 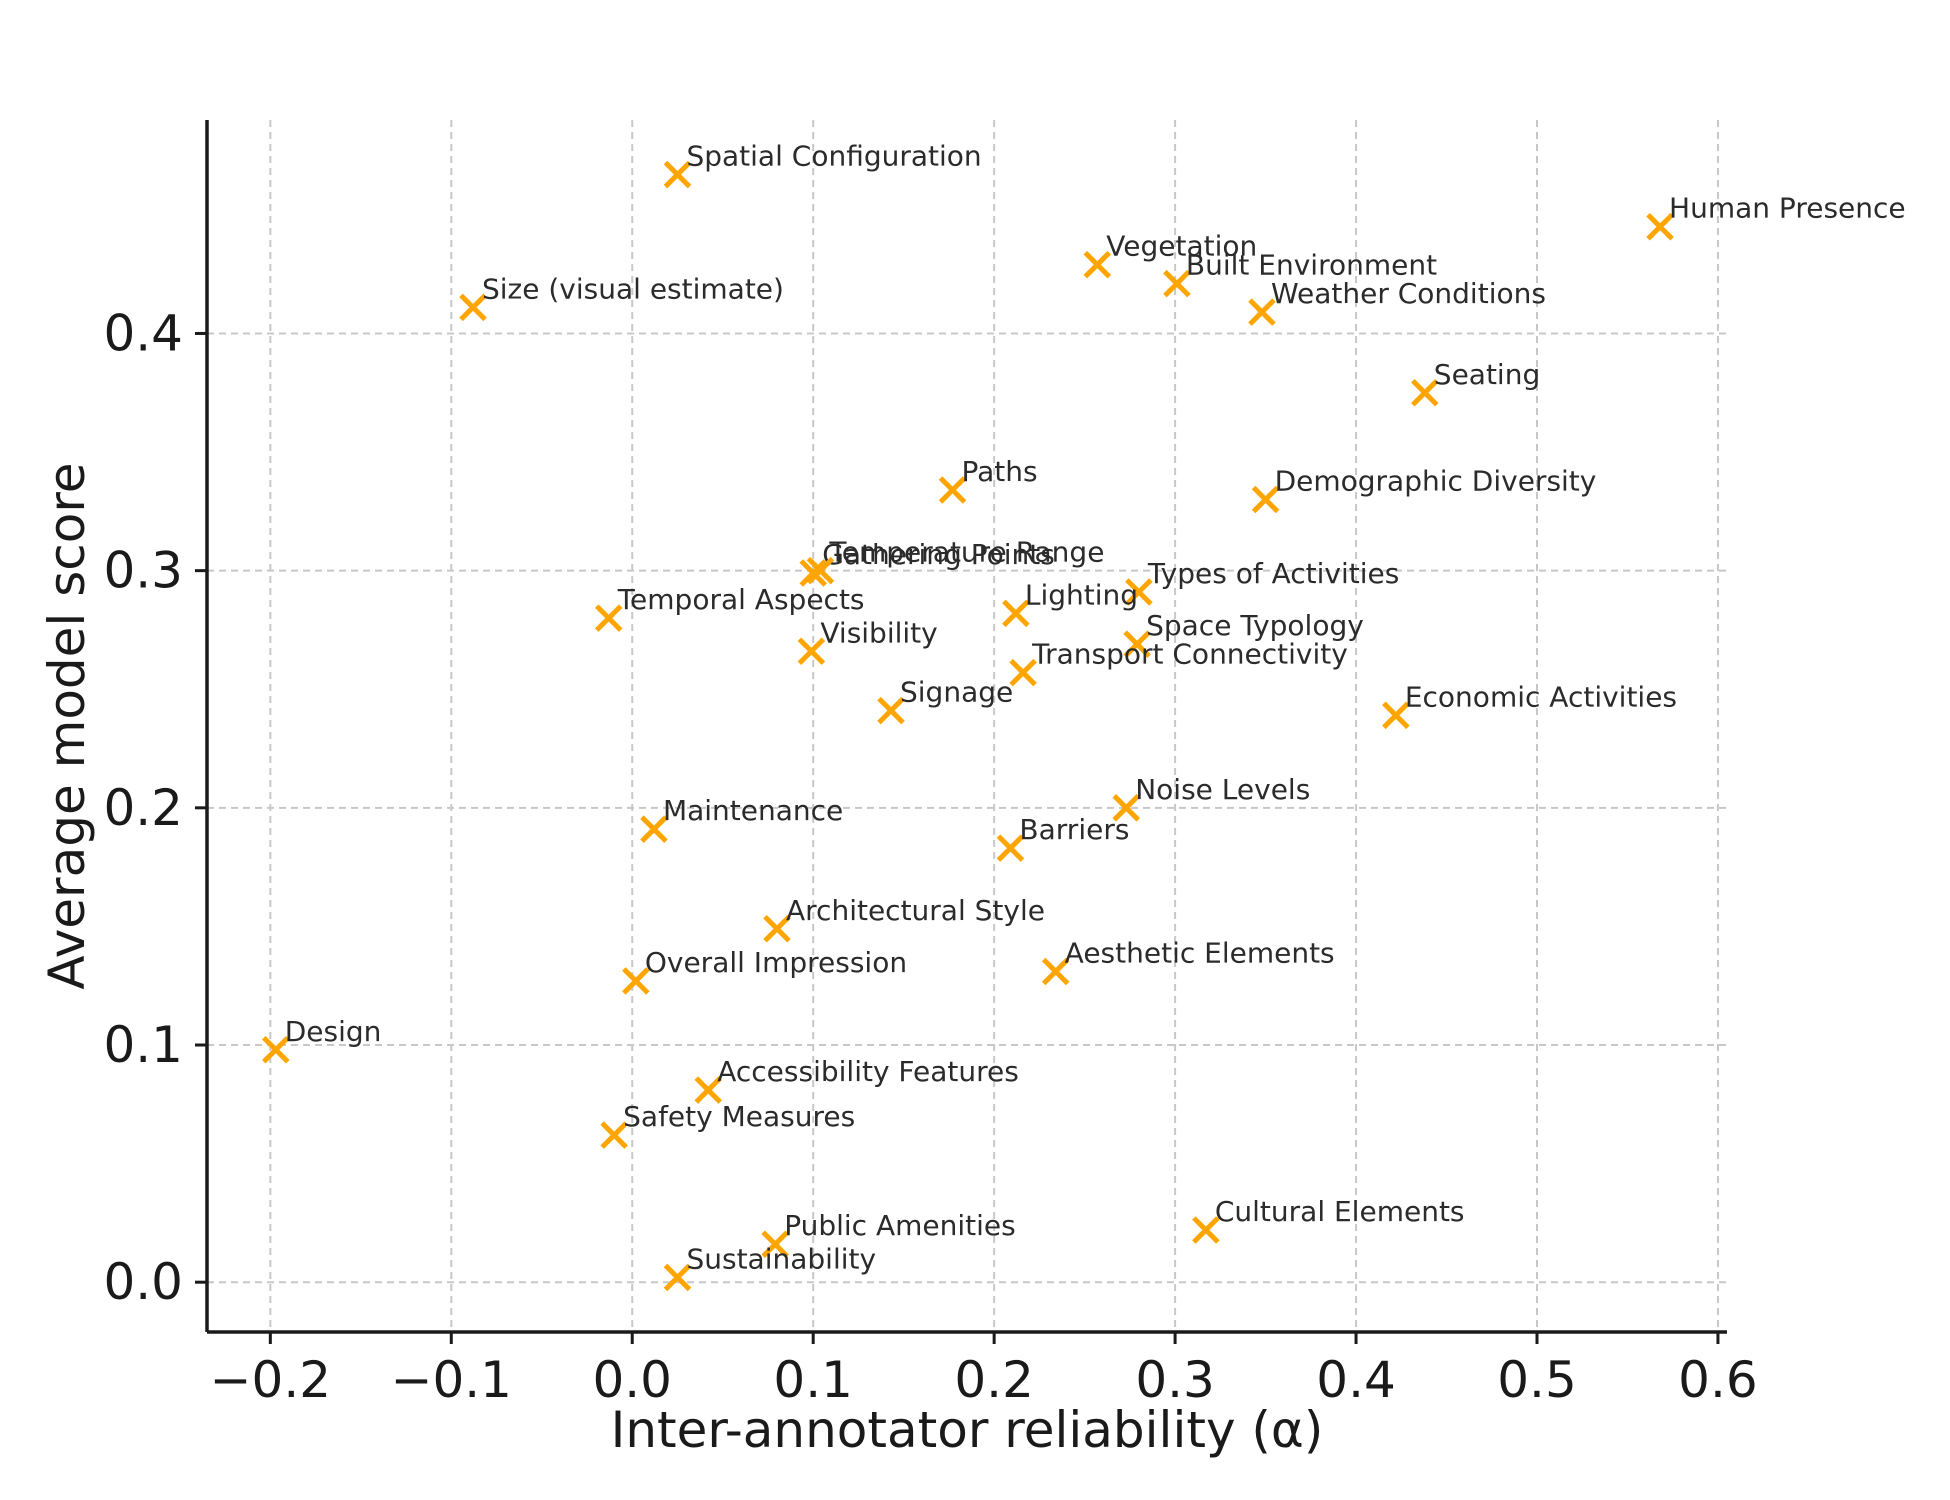 I want to click on point-accessibility-features, so click(x=708, y=1090).